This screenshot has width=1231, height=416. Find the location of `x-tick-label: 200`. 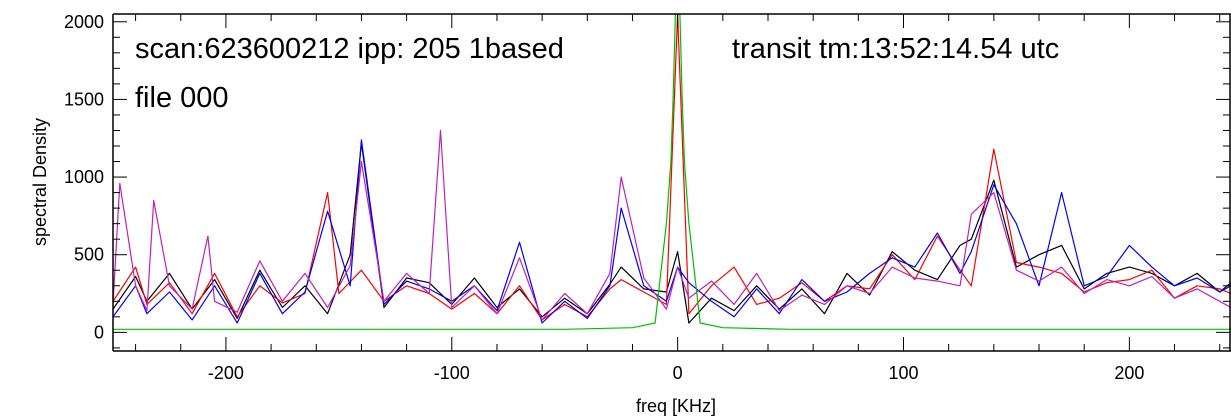

x-tick-label: 200 is located at coordinates (1129, 373).